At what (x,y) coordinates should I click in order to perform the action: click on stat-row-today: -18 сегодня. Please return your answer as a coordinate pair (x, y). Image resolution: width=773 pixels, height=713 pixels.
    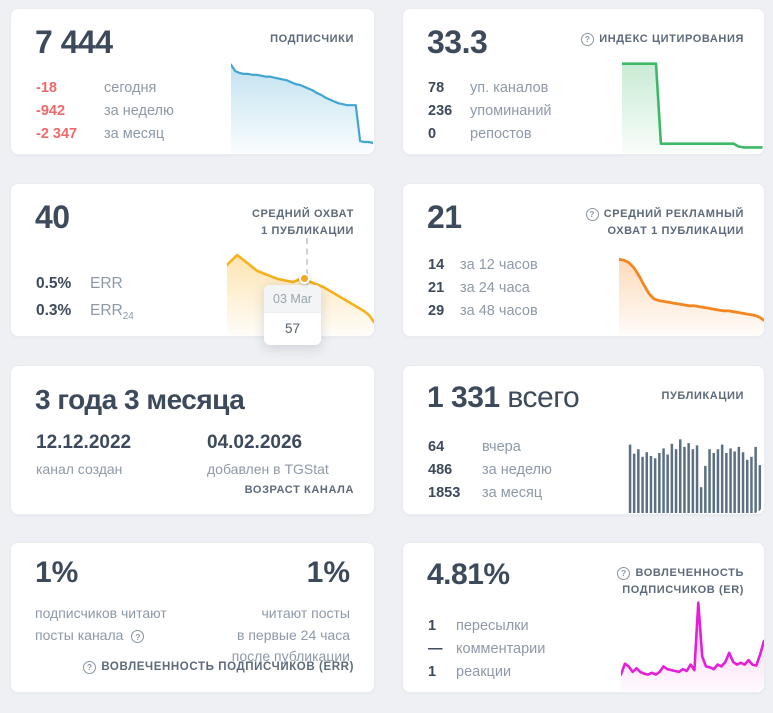
    Looking at the image, I should click on (105, 88).